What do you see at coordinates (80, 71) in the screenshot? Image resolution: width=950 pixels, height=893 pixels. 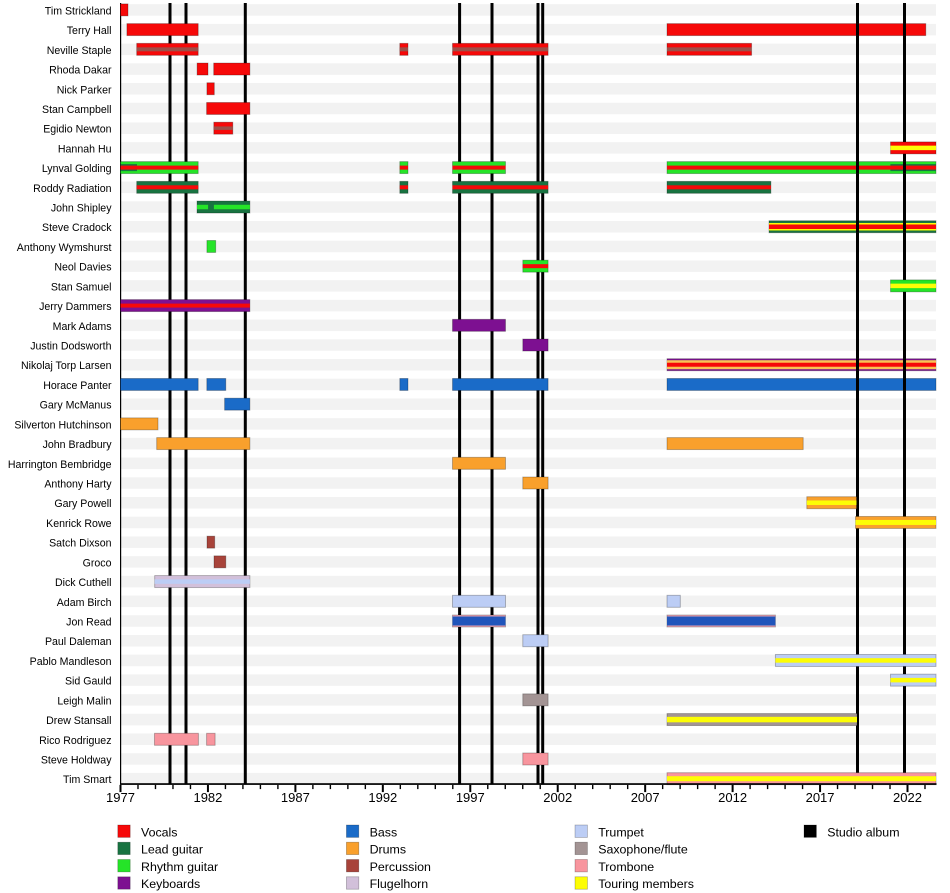 I see `svg-text: Rhoda Dakar` at bounding box center [80, 71].